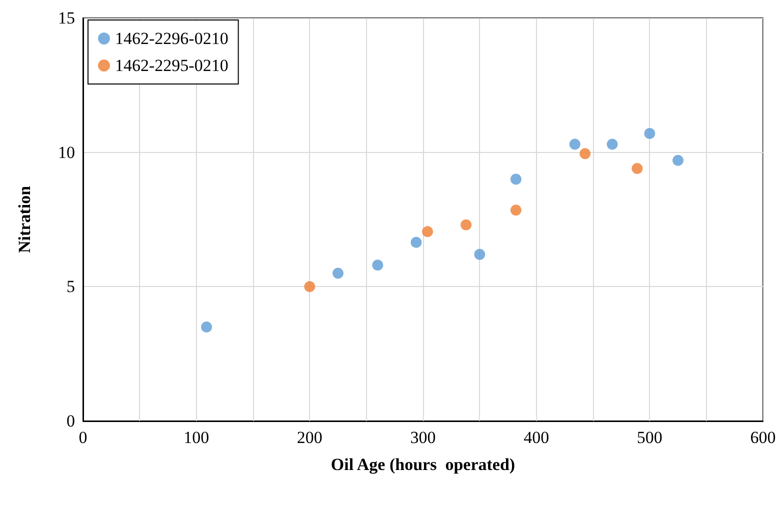  What do you see at coordinates (66, 18) in the screenshot?
I see `y-tick-label: 15` at bounding box center [66, 18].